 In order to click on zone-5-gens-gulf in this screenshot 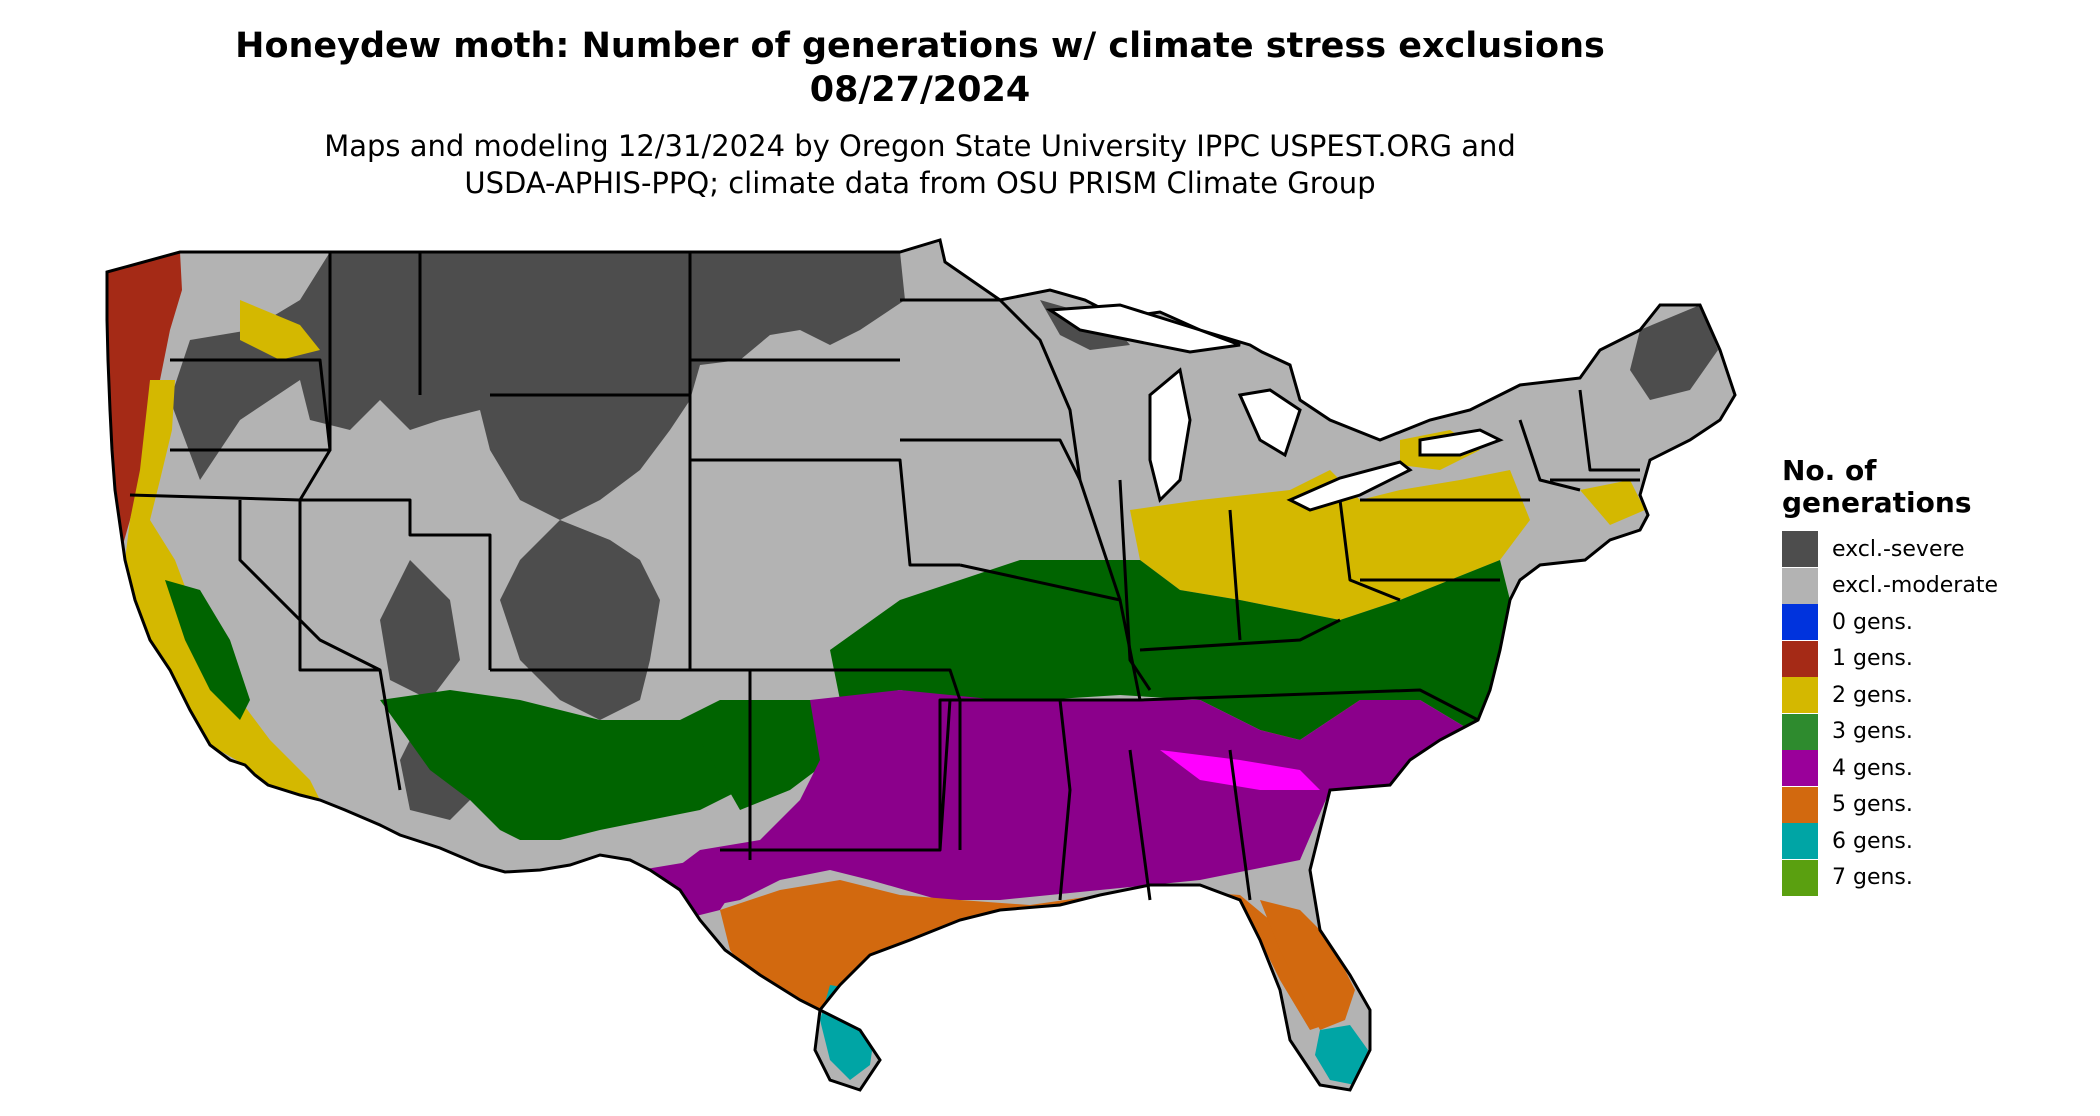, I will do `click(1030, 960)`.